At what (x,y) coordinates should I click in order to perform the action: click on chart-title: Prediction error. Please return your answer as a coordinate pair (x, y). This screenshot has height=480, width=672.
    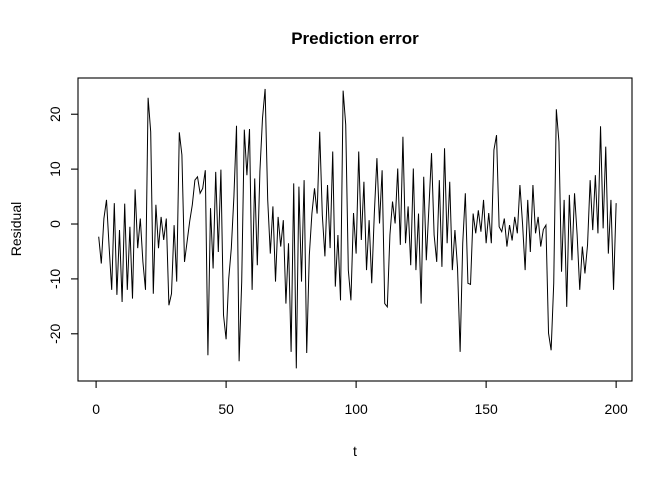
    Looking at the image, I should click on (355, 38).